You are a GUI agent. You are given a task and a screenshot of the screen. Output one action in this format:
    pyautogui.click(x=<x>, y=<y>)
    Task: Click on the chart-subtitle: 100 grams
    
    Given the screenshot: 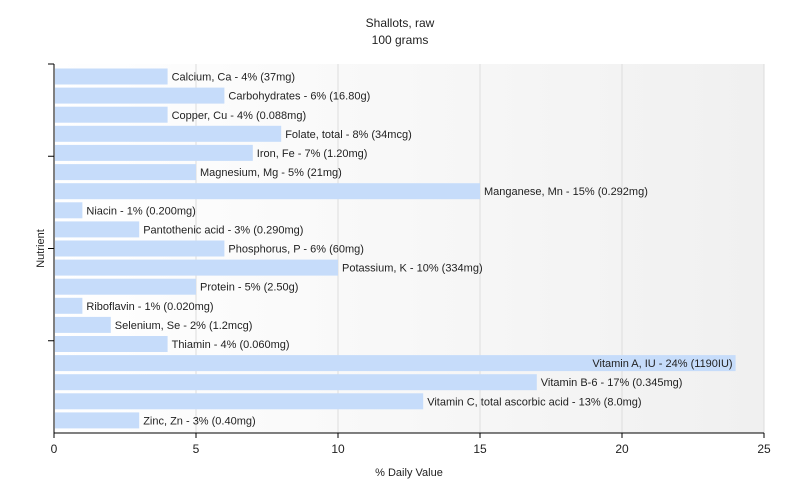 What is the action you would take?
    pyautogui.click(x=400, y=40)
    